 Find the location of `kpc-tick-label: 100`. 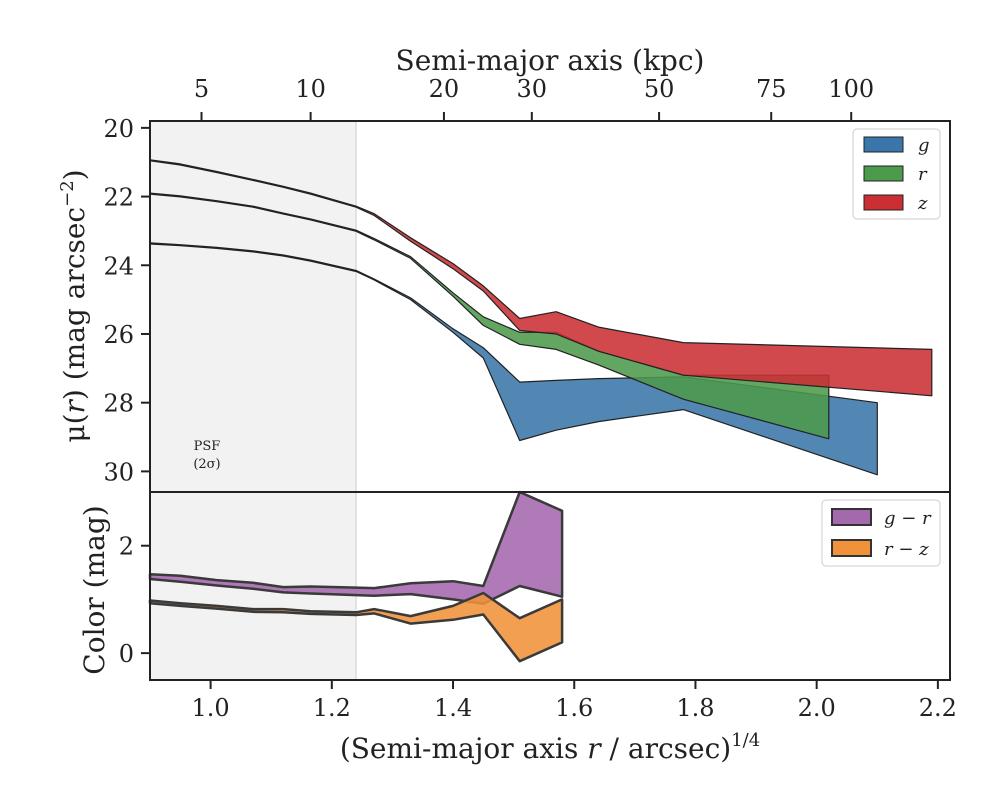

kpc-tick-label: 100 is located at coordinates (851, 89).